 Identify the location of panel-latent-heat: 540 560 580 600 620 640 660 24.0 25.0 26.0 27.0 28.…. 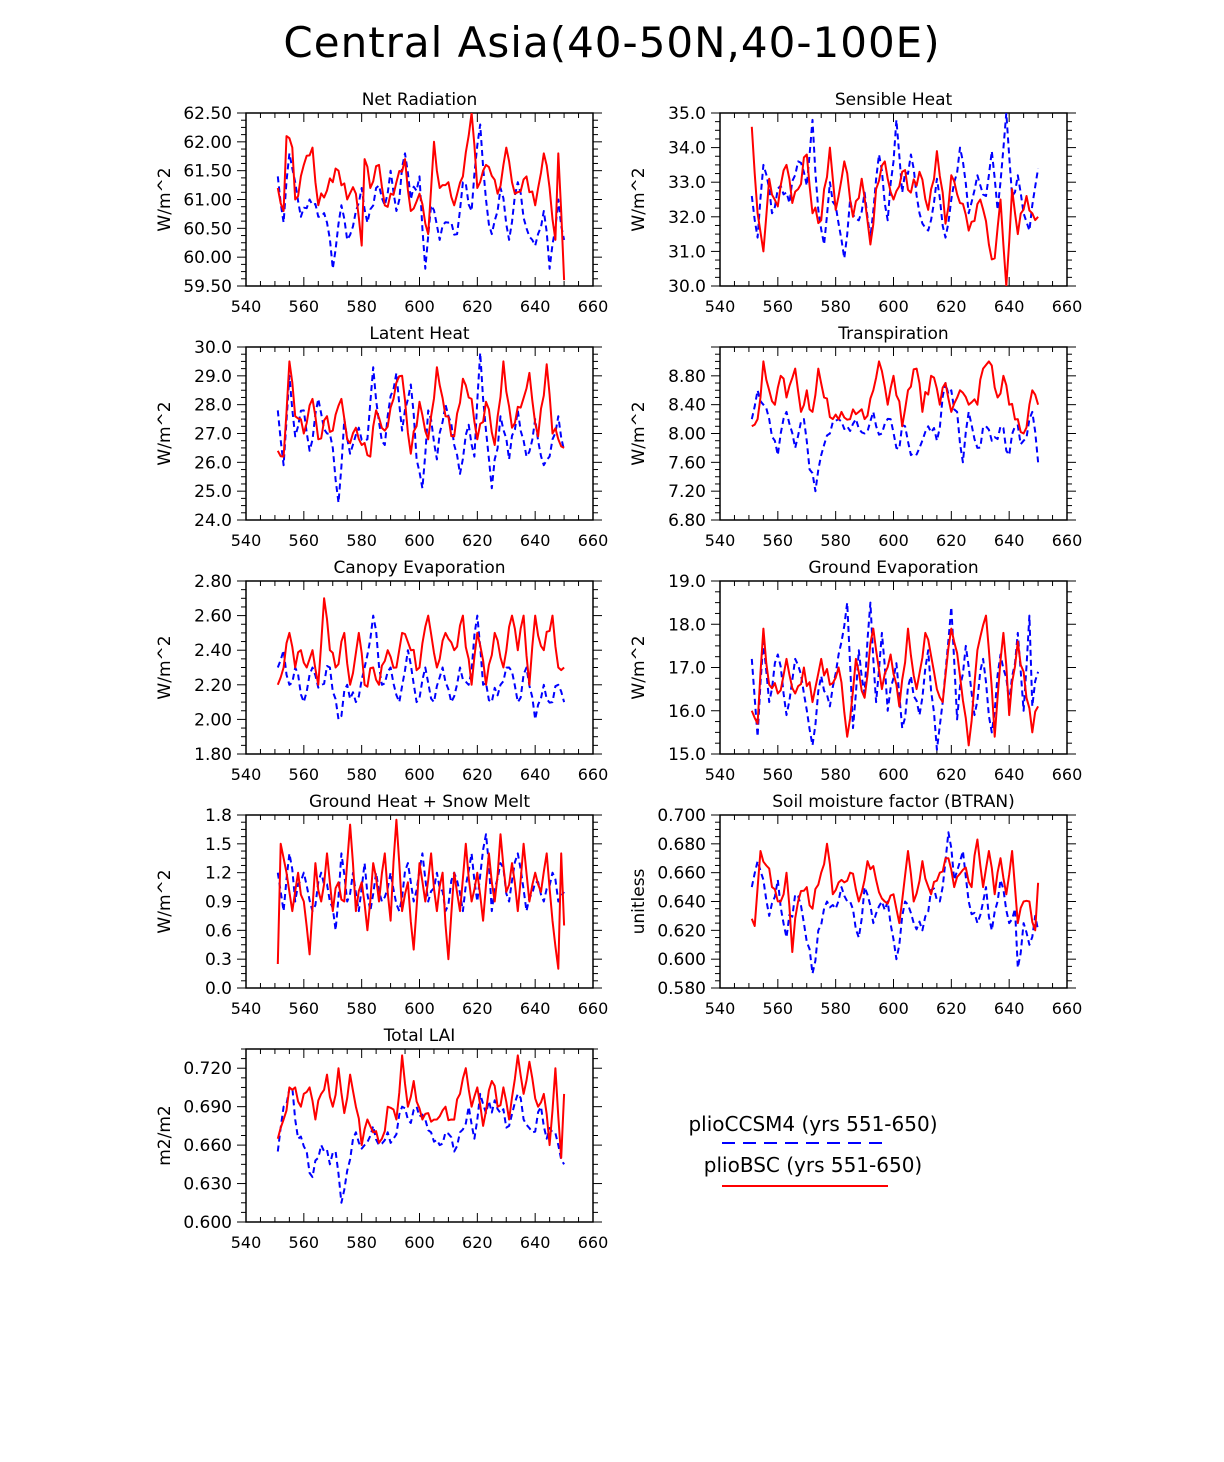
(381, 437).